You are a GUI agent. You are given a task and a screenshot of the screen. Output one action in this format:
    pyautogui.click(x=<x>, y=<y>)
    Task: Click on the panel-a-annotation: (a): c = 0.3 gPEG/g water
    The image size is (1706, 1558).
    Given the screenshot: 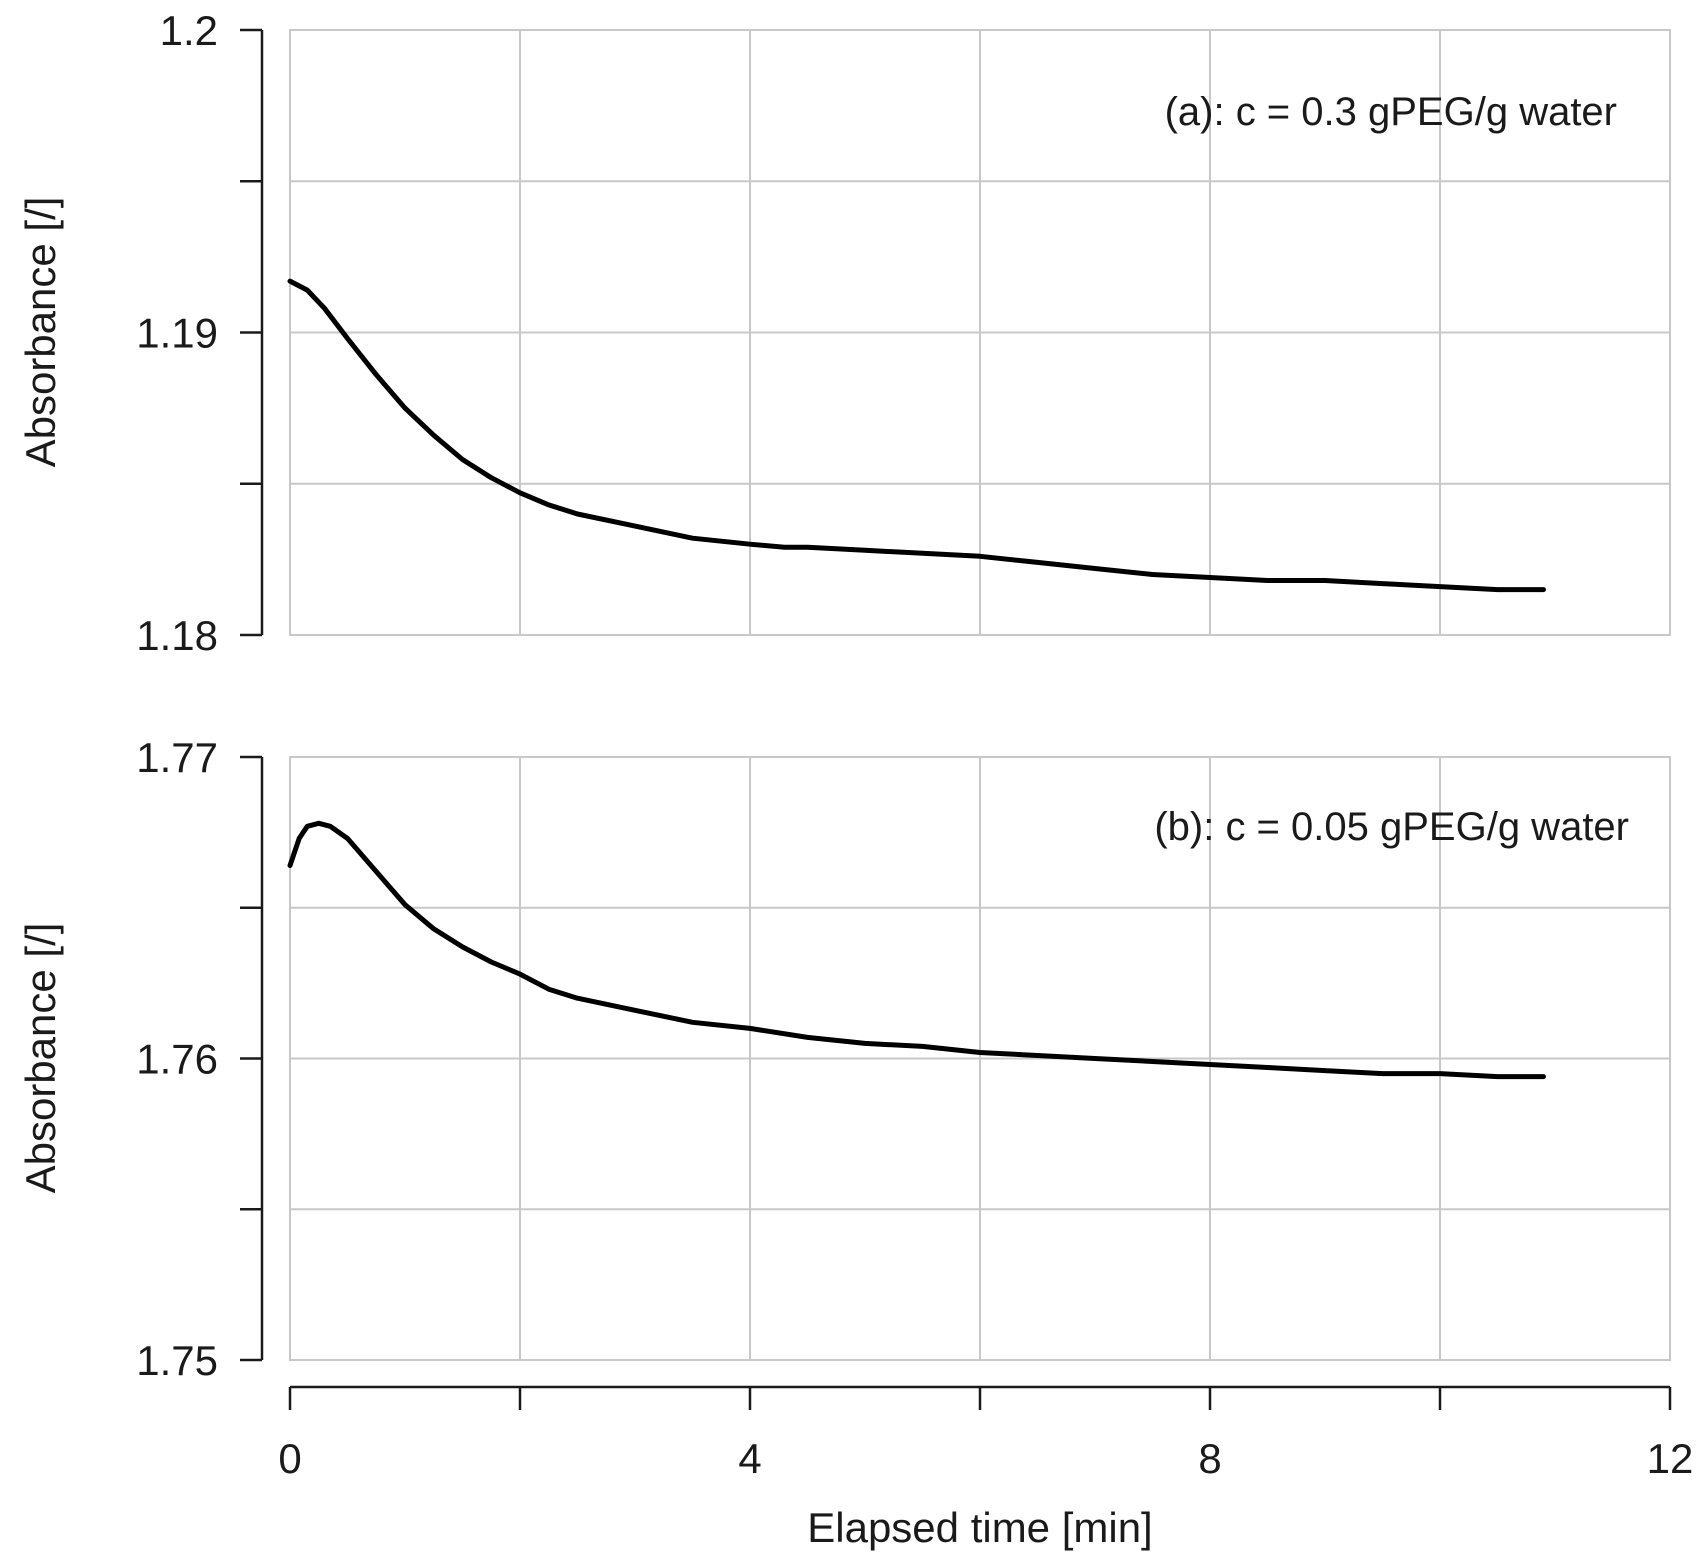 What is the action you would take?
    pyautogui.click(x=1391, y=112)
    